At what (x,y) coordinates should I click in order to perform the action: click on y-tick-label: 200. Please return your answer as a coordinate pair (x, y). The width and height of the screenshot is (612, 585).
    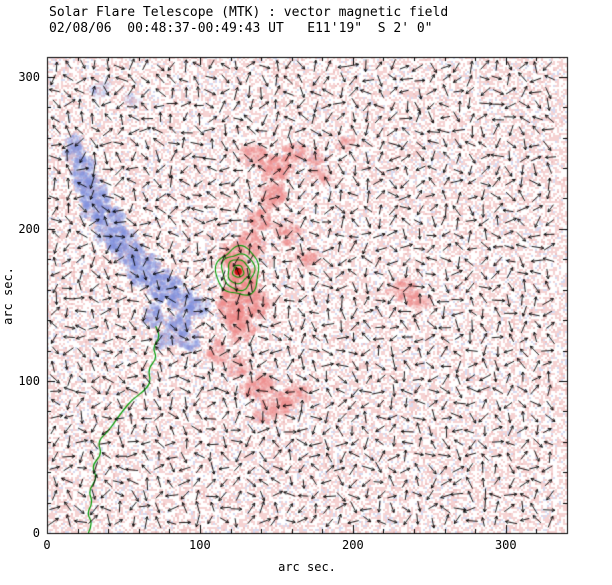
    Looking at the image, I should click on (29, 229).